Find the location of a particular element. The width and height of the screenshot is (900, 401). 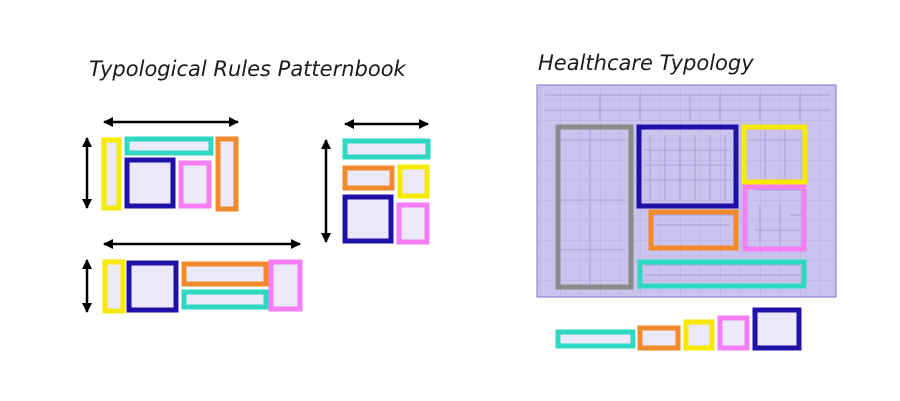

teal-component is located at coordinates (595, 339).